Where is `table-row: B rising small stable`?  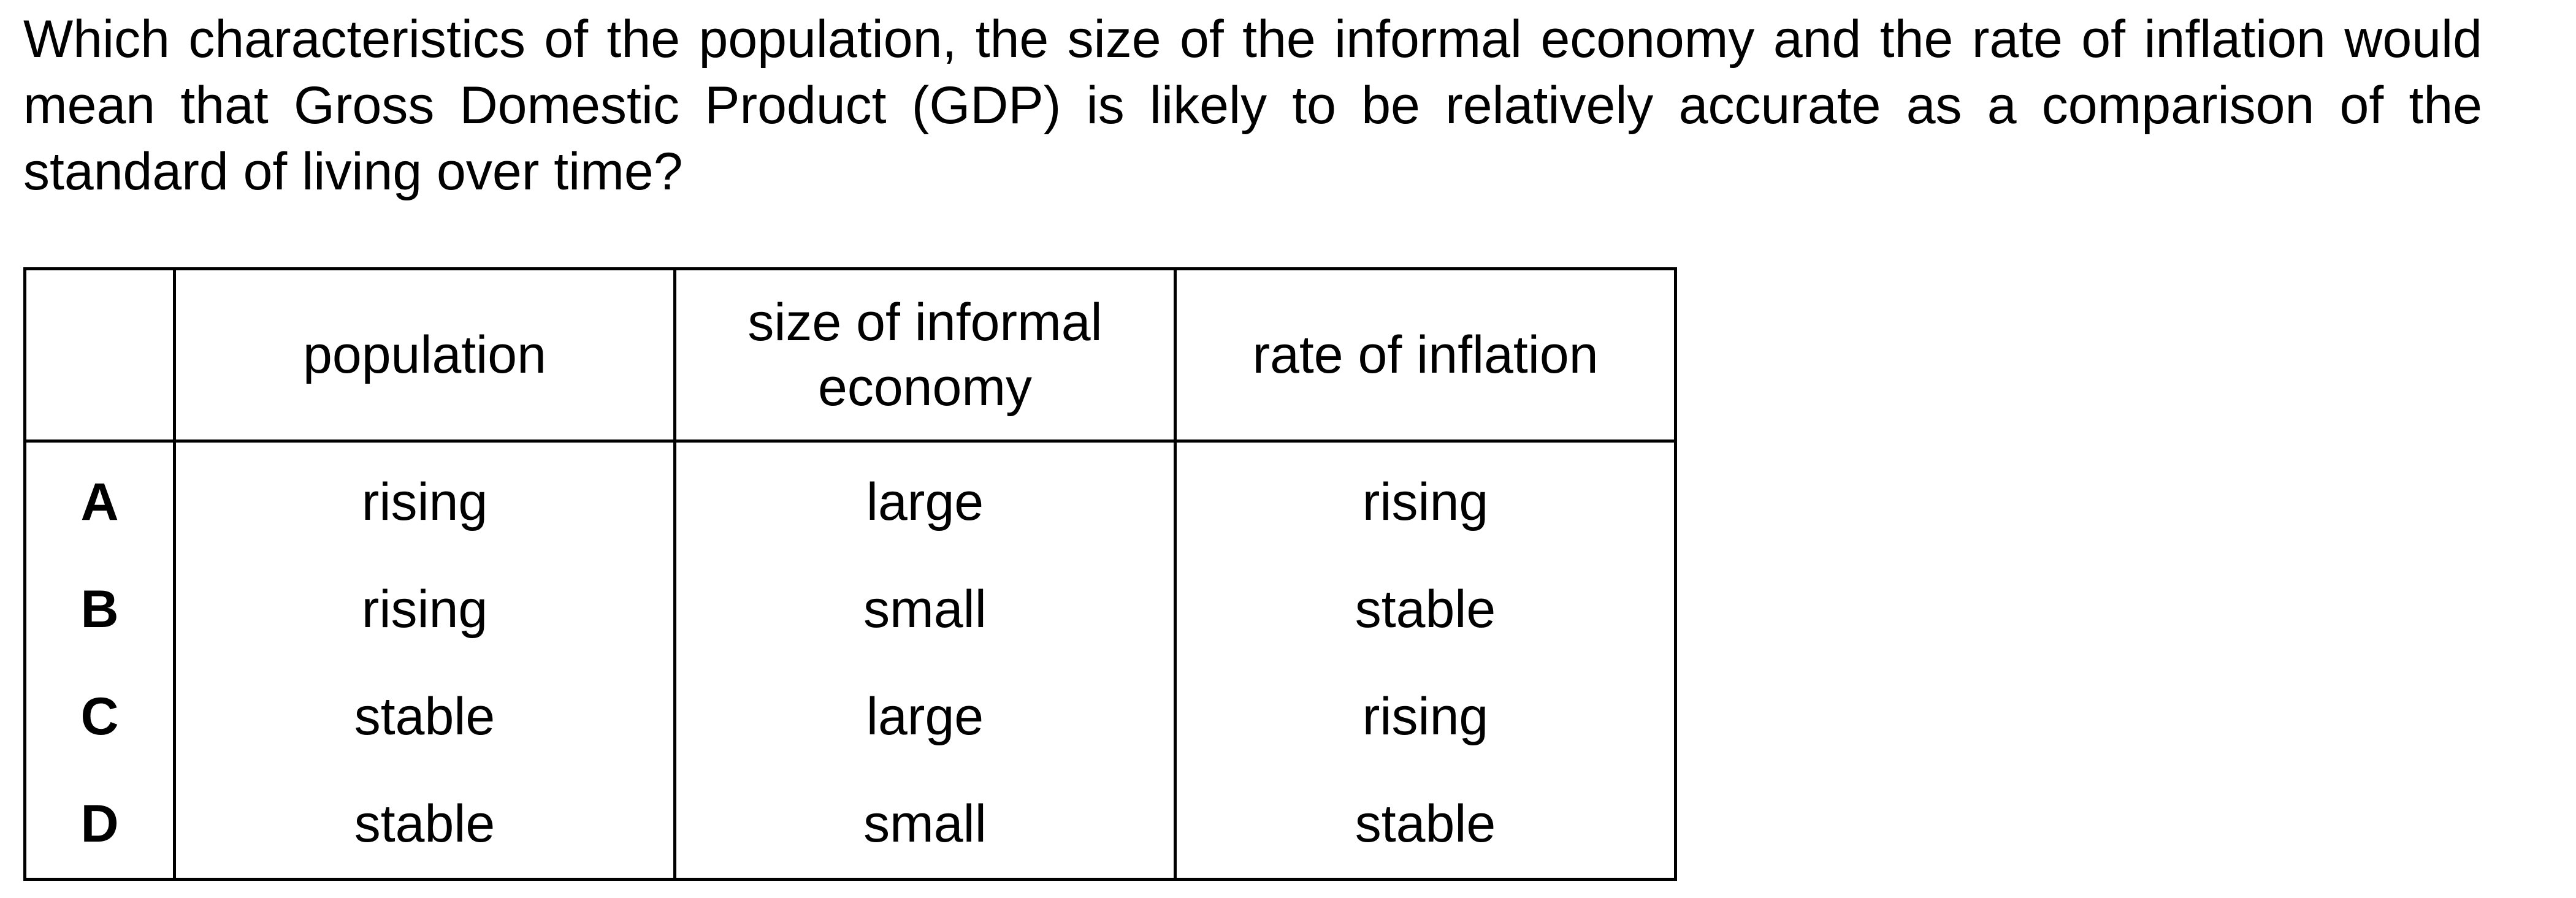
table-row: B rising small stable is located at coordinates (850, 609).